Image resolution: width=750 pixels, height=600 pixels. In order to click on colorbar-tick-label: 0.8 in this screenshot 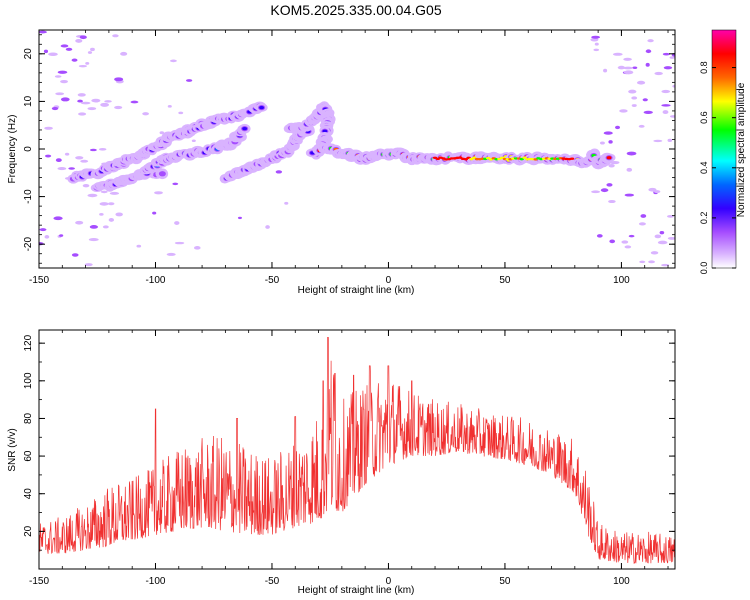, I will do `click(704, 67)`.